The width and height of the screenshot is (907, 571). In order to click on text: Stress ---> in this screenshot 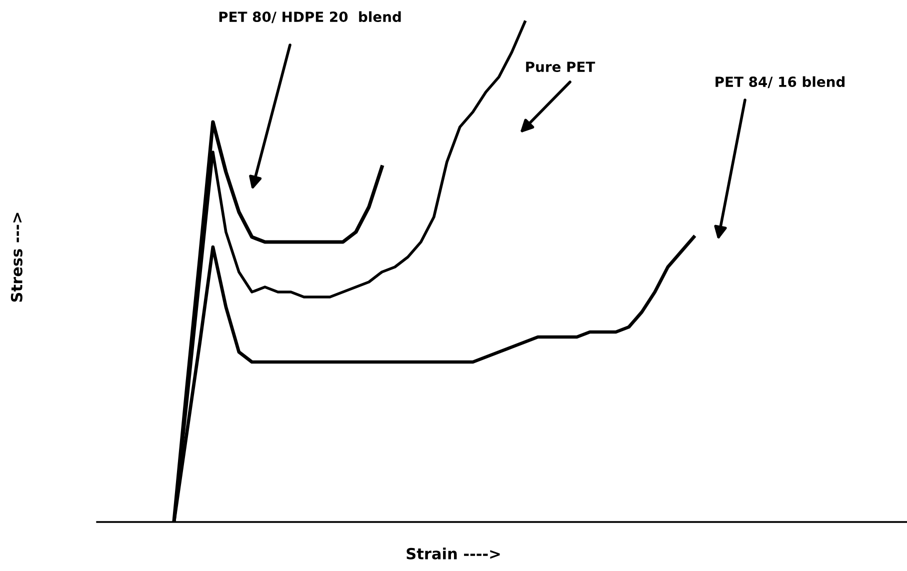, I will do `click(16, 257)`.